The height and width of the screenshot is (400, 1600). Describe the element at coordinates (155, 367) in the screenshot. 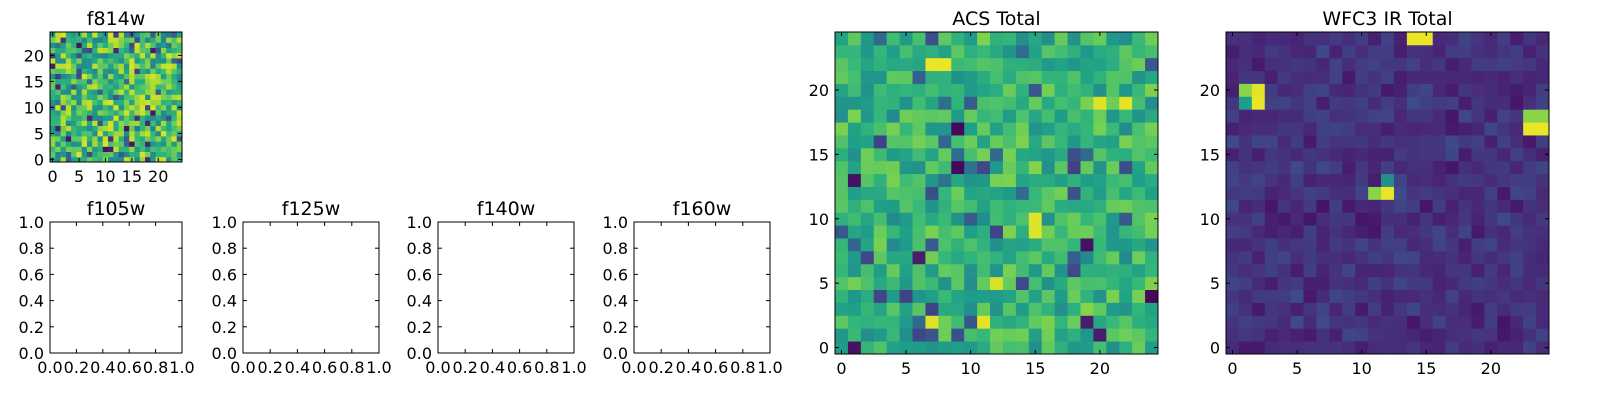

I see `x-tick-label: 0.8` at that location.